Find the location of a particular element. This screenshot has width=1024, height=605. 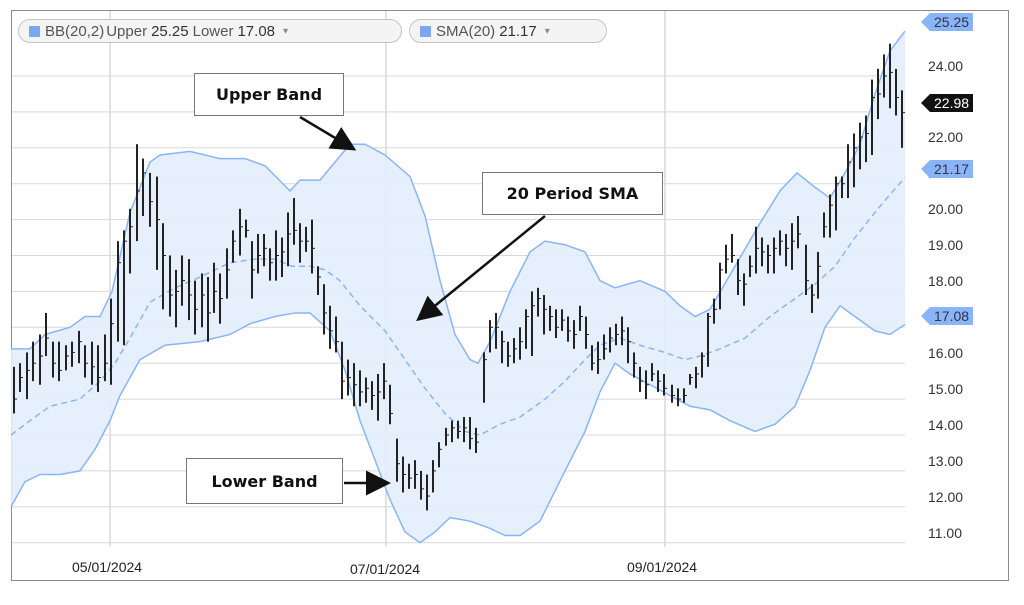

x-tick-label: 09/01/2024 is located at coordinates (662, 567).